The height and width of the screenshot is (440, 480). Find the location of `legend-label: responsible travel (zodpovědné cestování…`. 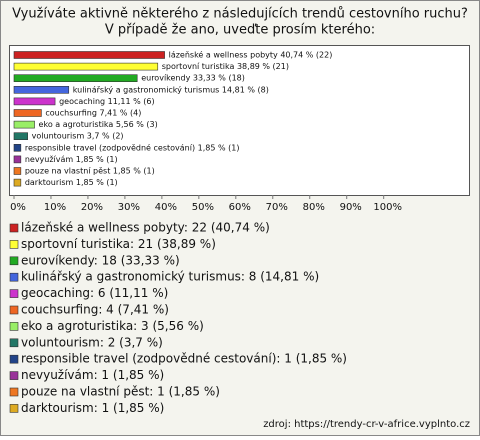

legend-label: responsible travel (zodpovědné cestování… is located at coordinates (184, 359).